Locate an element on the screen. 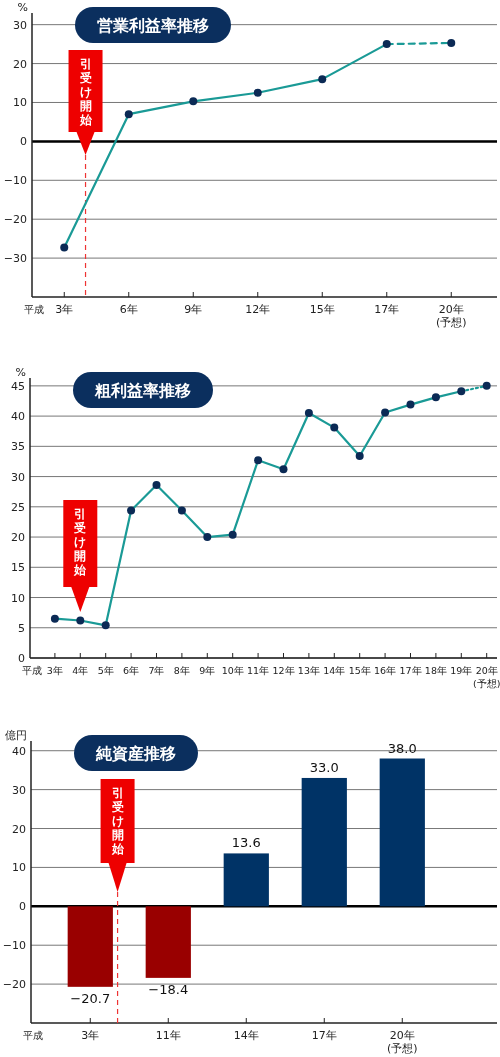 The width and height of the screenshot is (500, 1057). y-tick-label: 35 is located at coordinates (18, 447).